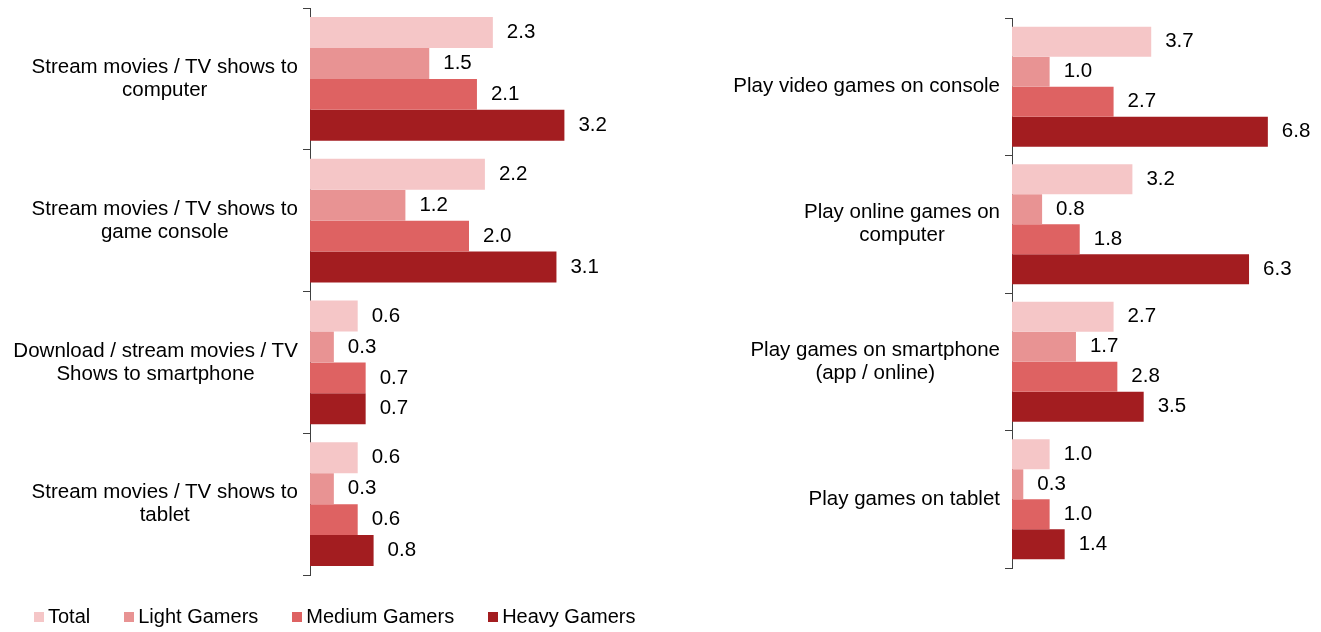  I want to click on y-tick-label: Play video games on console, so click(867, 85).